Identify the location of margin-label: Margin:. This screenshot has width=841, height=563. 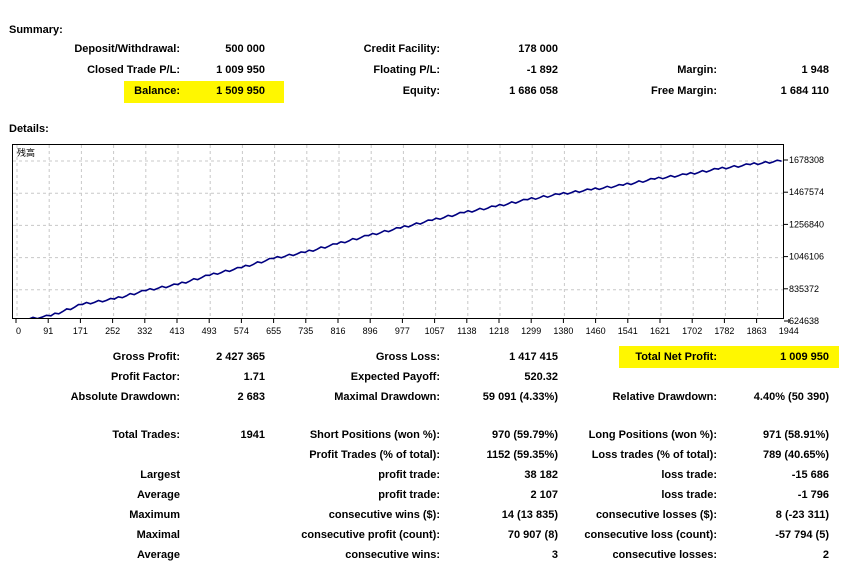
(697, 70).